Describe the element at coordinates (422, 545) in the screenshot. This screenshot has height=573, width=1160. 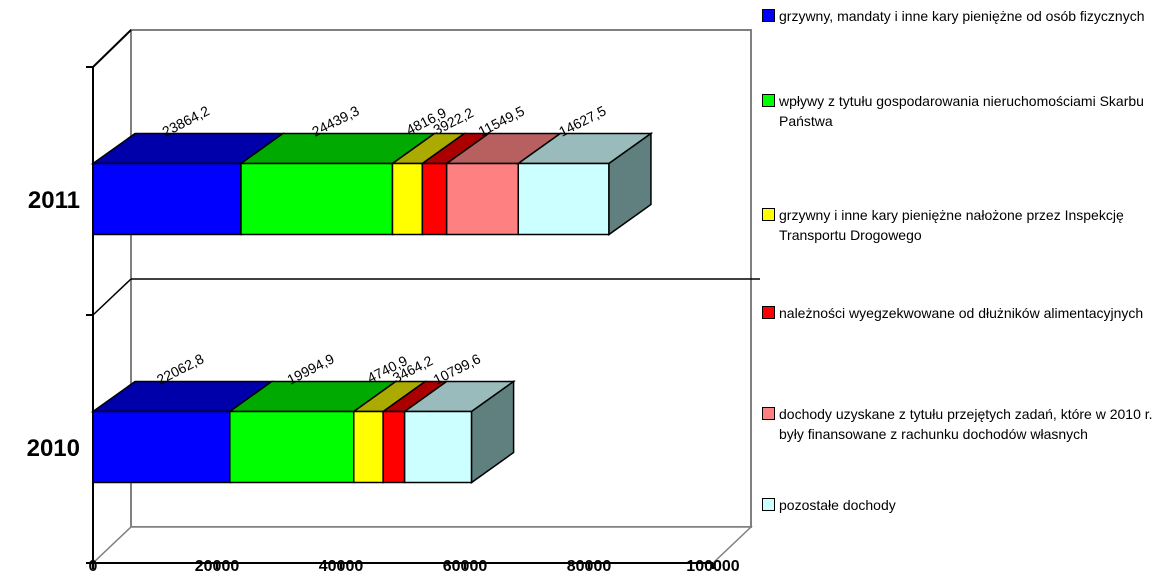
I see `floor` at that location.